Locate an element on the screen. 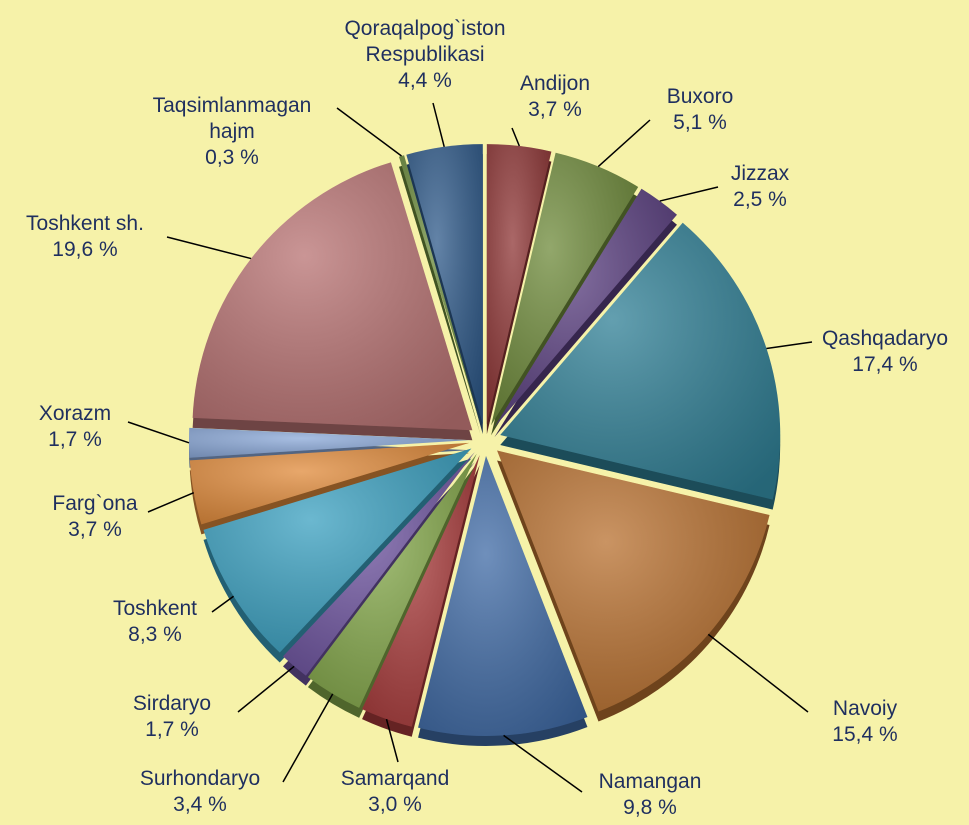 This screenshot has height=825, width=969. slice-label: Toshkent 8,3 % is located at coordinates (155, 622).